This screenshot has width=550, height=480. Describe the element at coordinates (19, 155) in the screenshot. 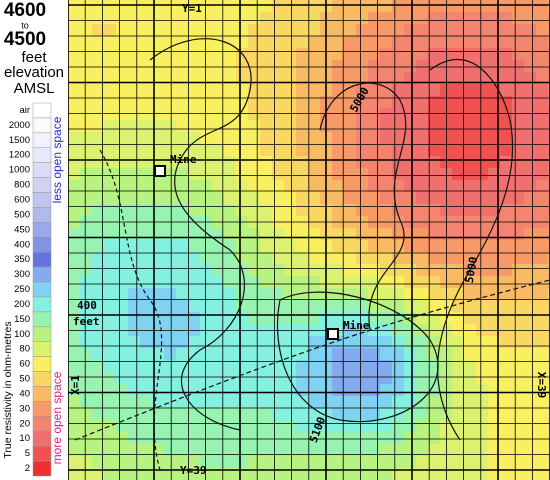

I see `legend-label: 1200` at that location.